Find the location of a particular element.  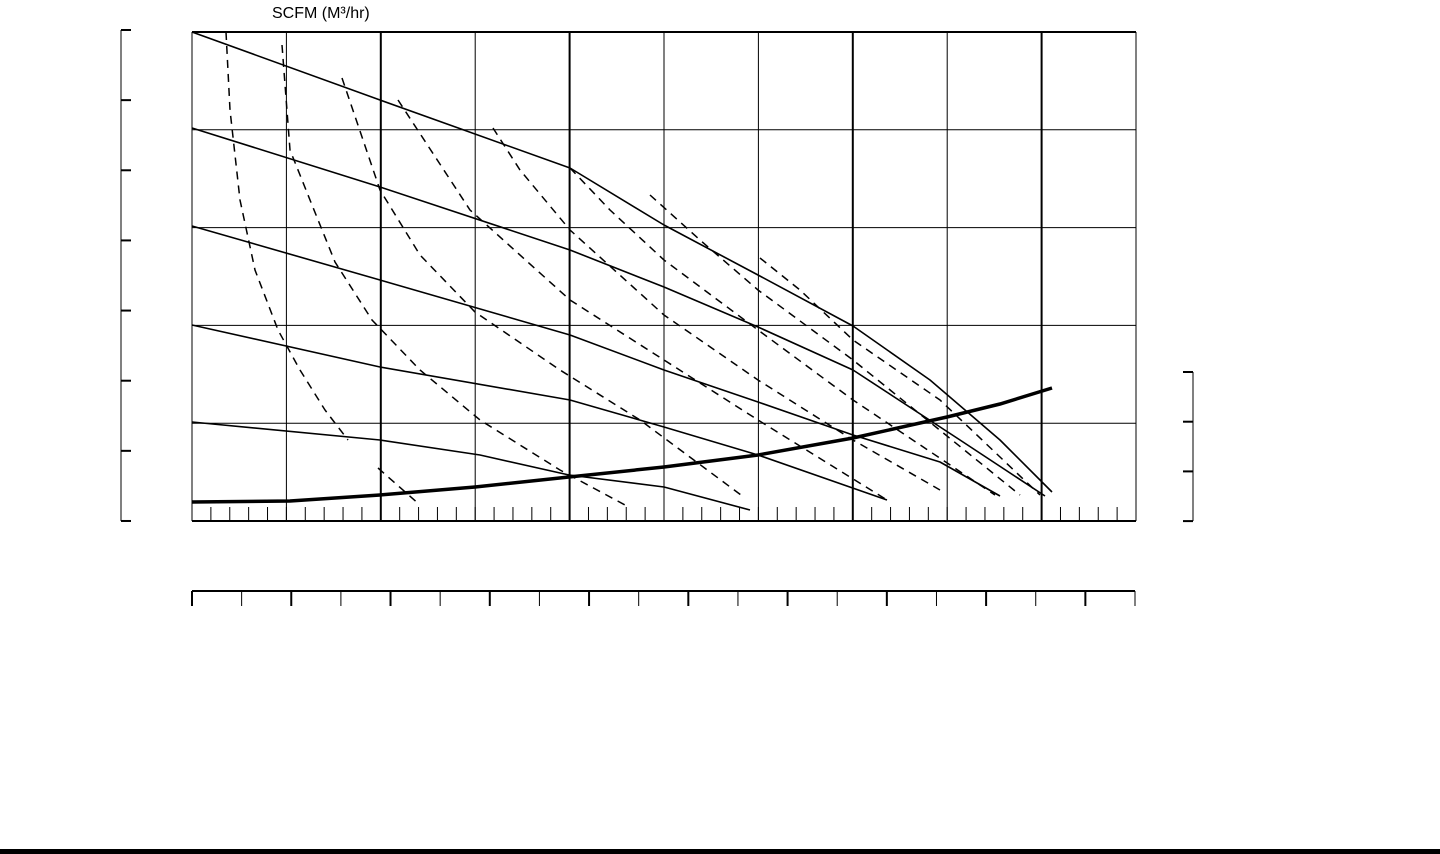

system-curve is located at coordinates (622, 445).